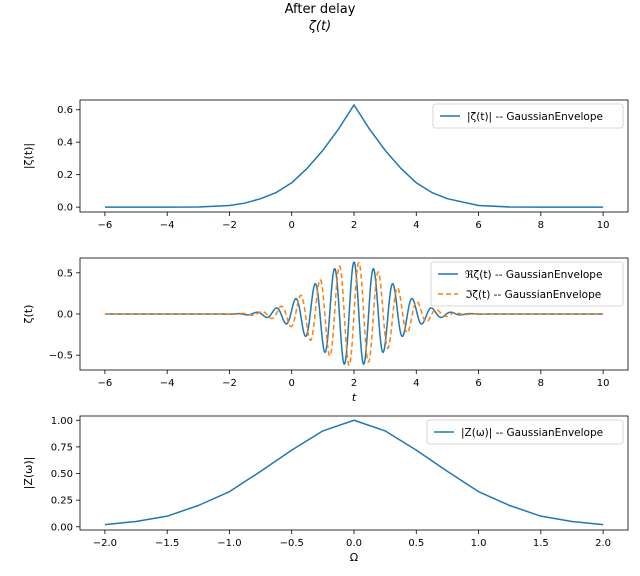 The height and width of the screenshot is (576, 640). Describe the element at coordinates (603, 543) in the screenshot. I see `x-tick-label: 2.0` at that location.